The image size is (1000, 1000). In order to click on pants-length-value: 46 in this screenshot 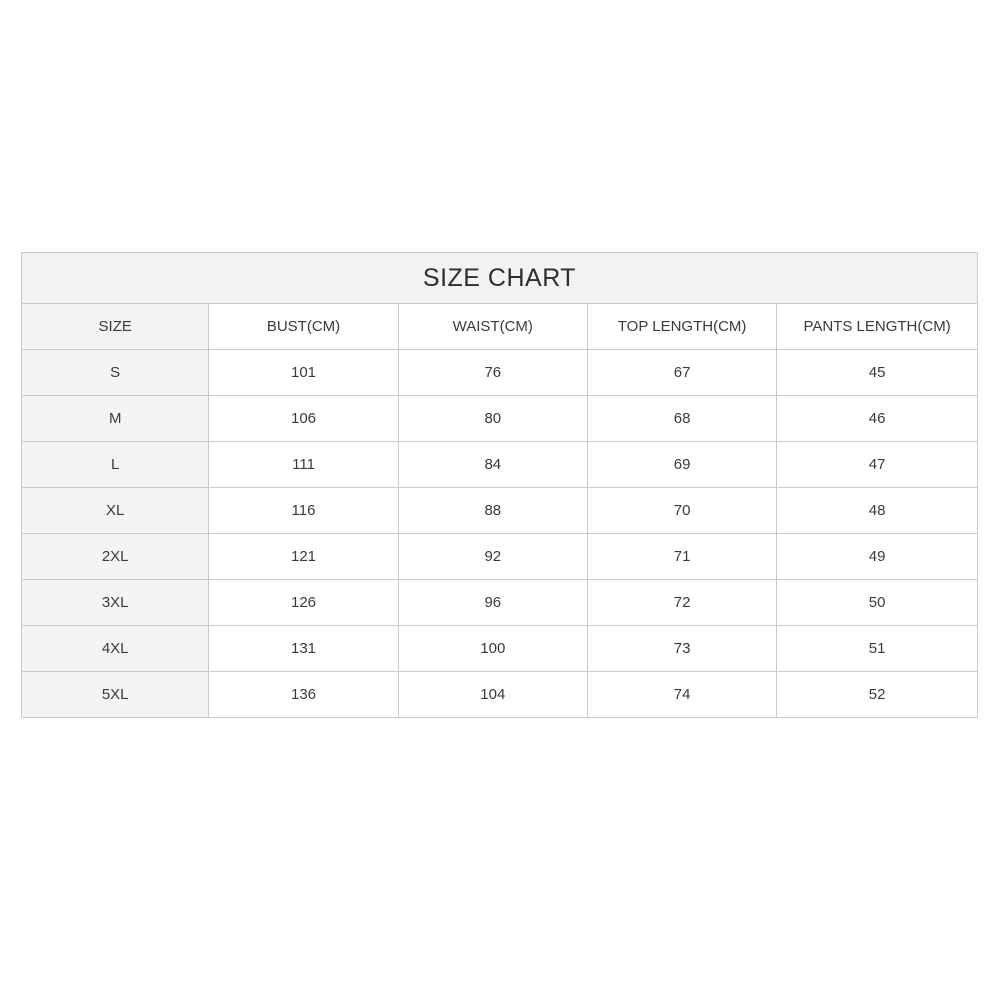, I will do `click(877, 418)`.